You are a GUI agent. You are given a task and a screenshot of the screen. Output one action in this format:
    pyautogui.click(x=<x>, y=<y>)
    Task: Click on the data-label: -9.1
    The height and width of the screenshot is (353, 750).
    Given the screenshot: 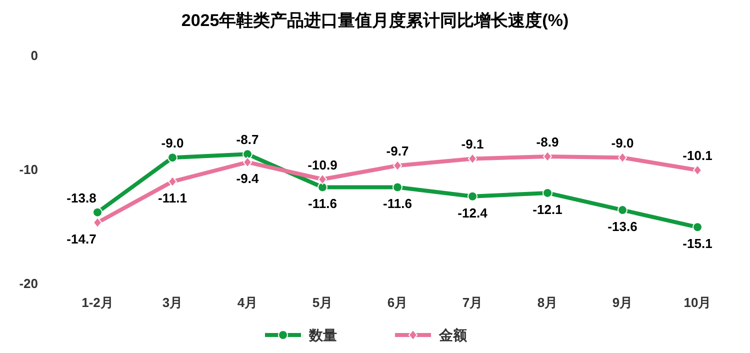 What is the action you would take?
    pyautogui.click(x=472, y=144)
    